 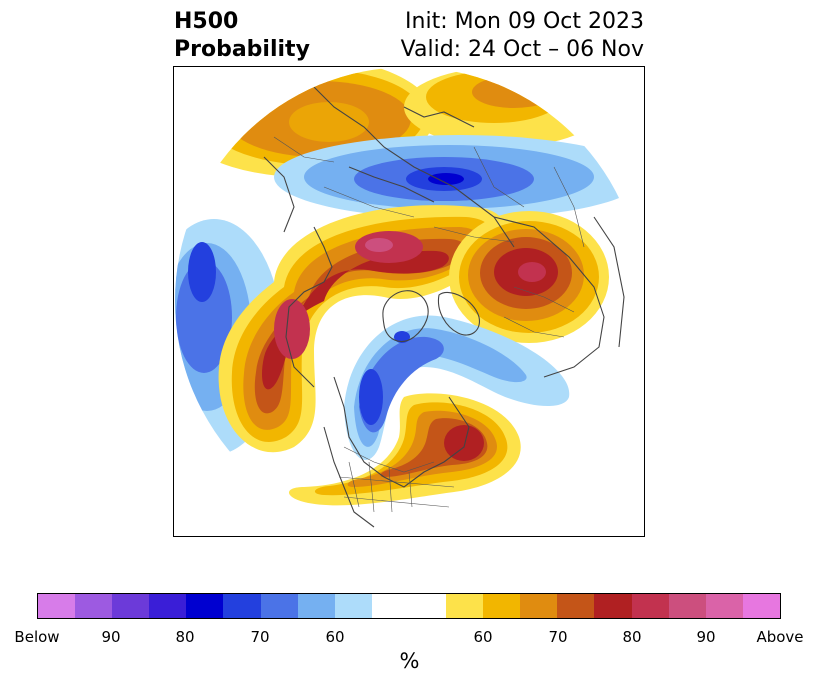 I want to click on anomaly-eastern-us, so click(x=405, y=449).